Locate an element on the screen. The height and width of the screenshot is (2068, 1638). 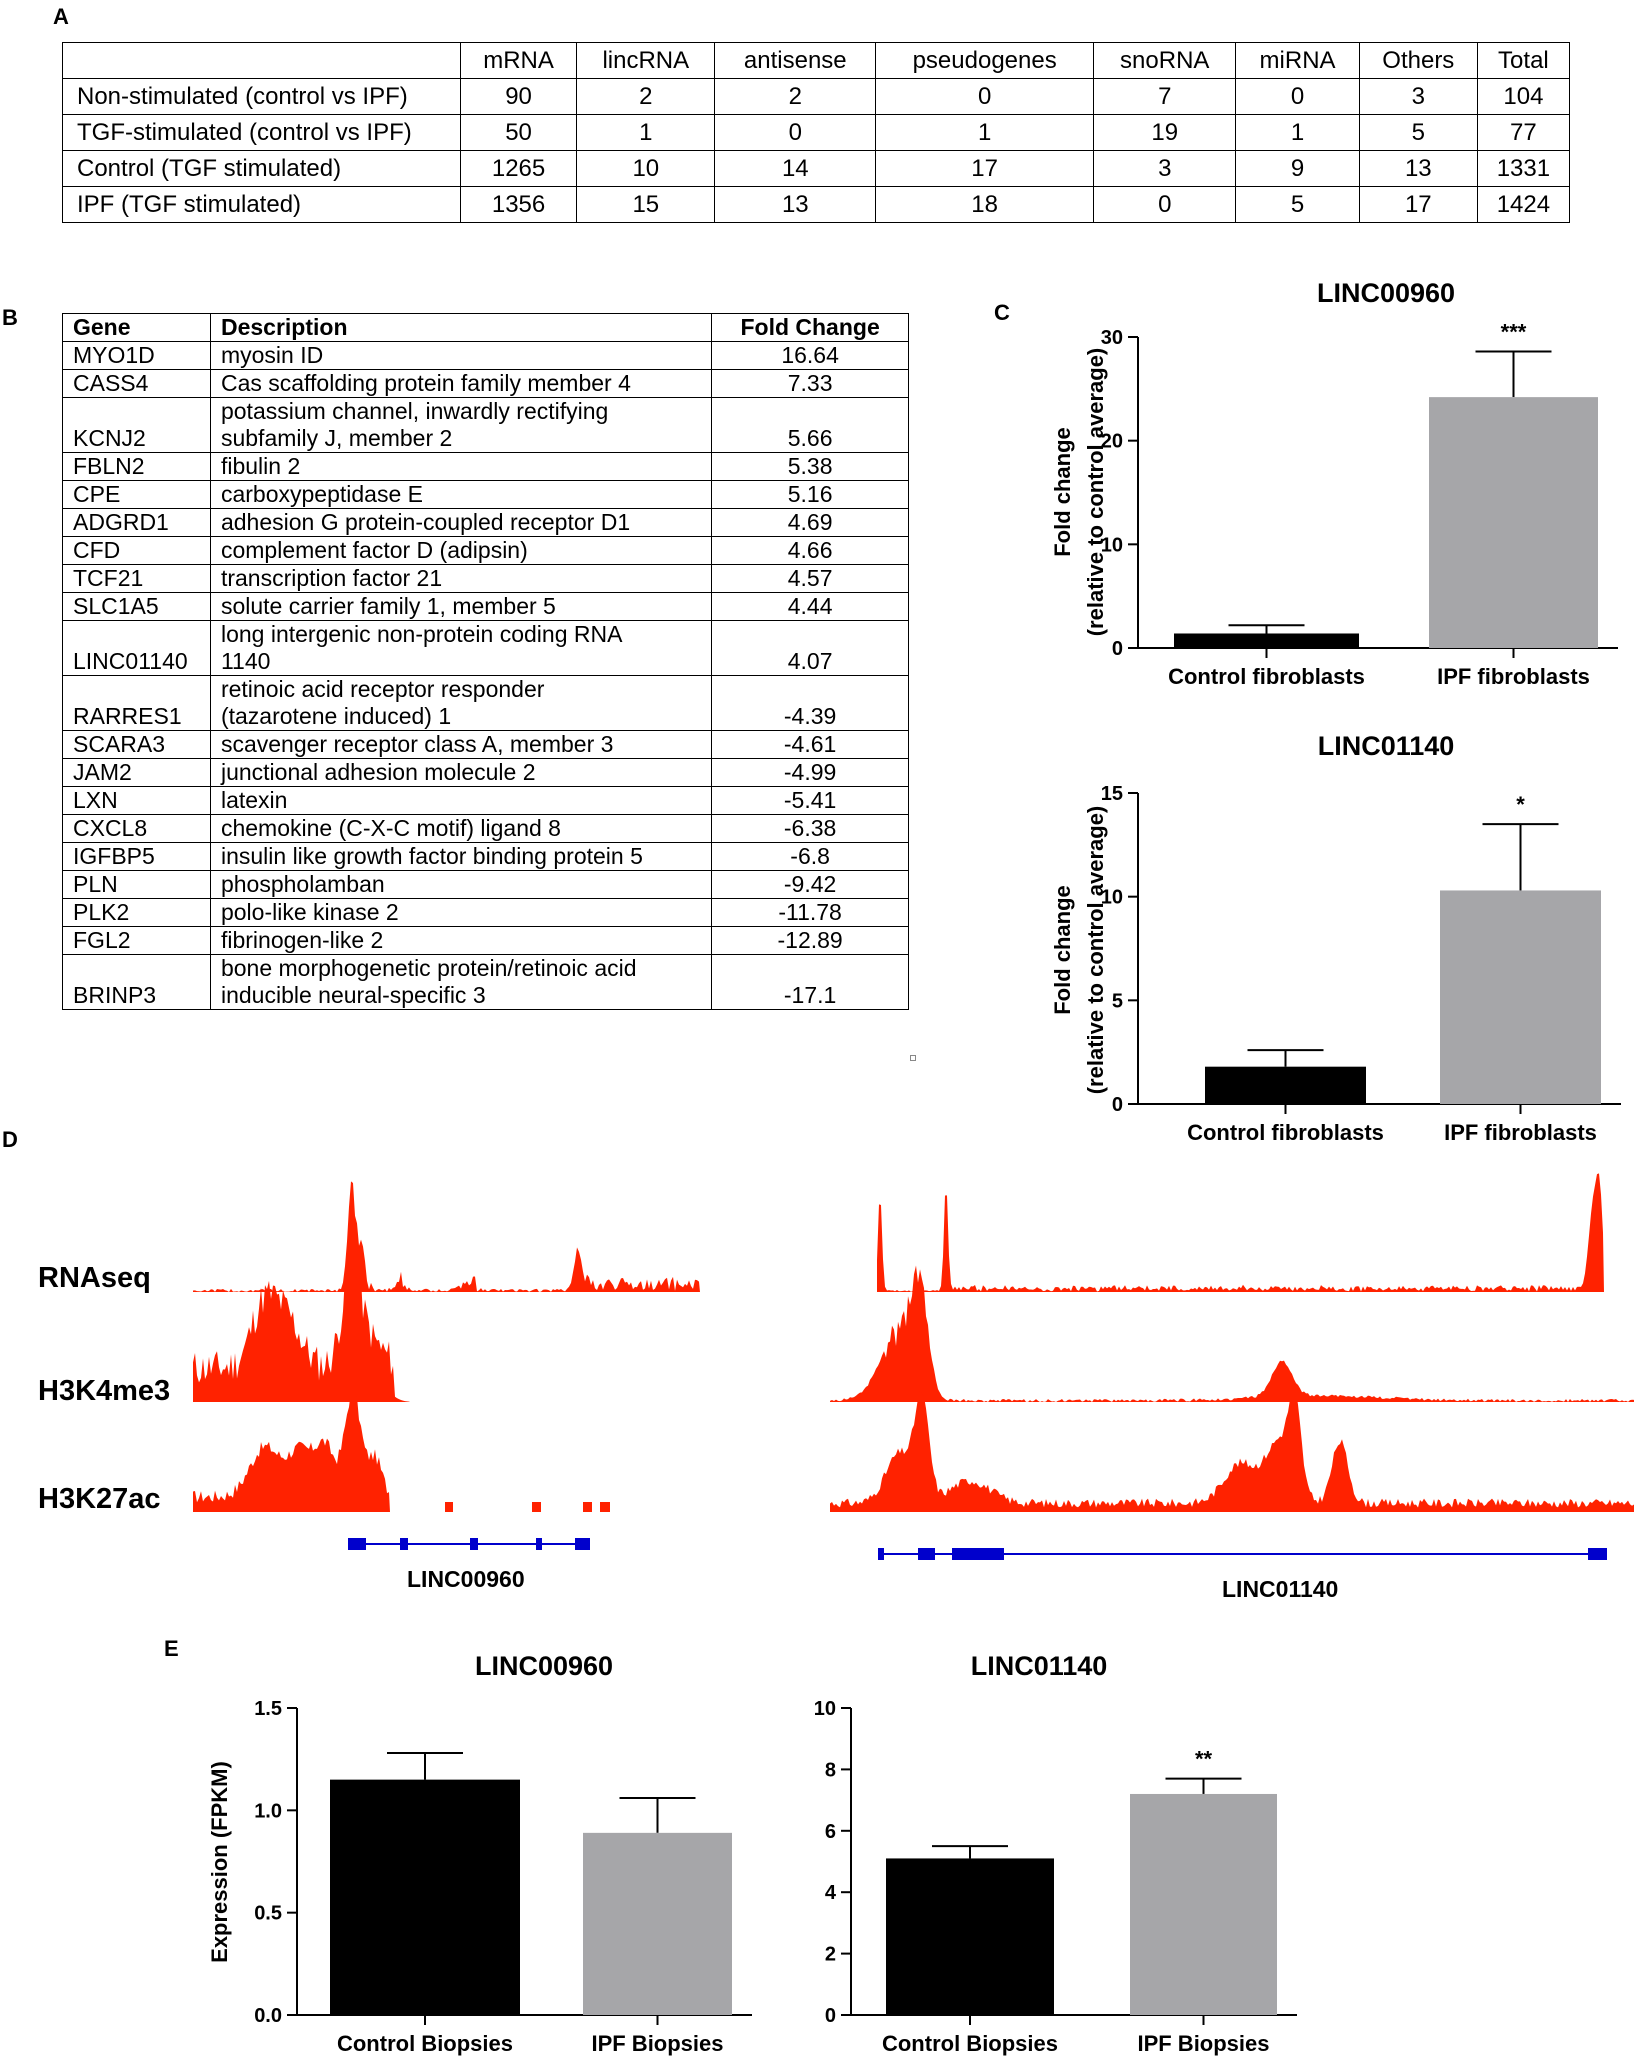
panel-label-d: D is located at coordinates (10, 1139).